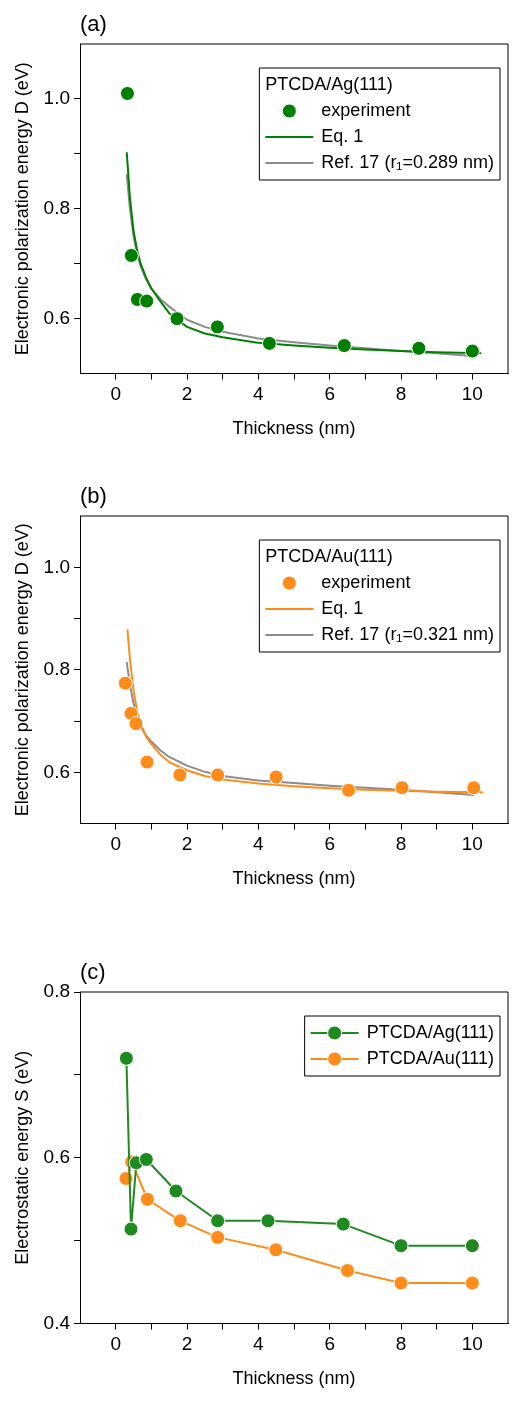 This screenshot has height=1404, width=516. What do you see at coordinates (329, 555) in the screenshot?
I see `legend-title: PTCDA/Au(111)` at bounding box center [329, 555].